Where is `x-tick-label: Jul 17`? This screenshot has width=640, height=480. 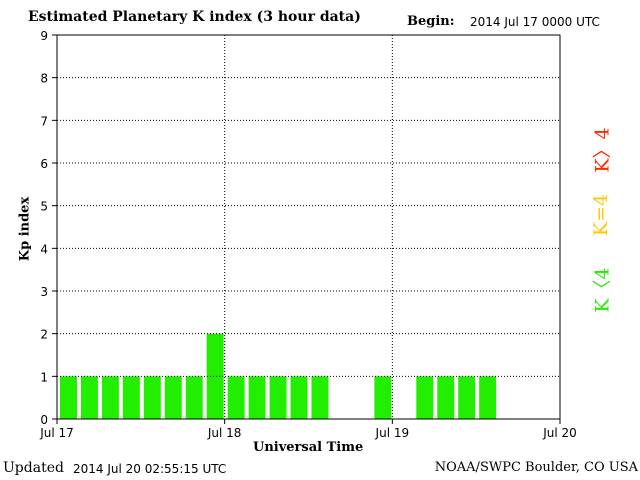
x-tick-label: Jul 17 is located at coordinates (56, 433).